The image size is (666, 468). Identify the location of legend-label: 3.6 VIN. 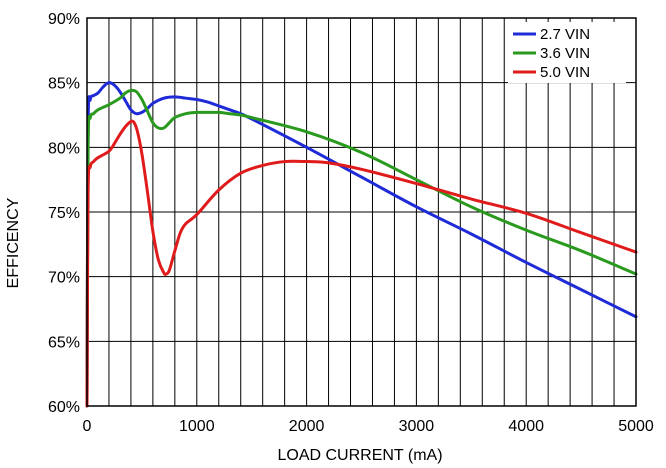
(565, 53).